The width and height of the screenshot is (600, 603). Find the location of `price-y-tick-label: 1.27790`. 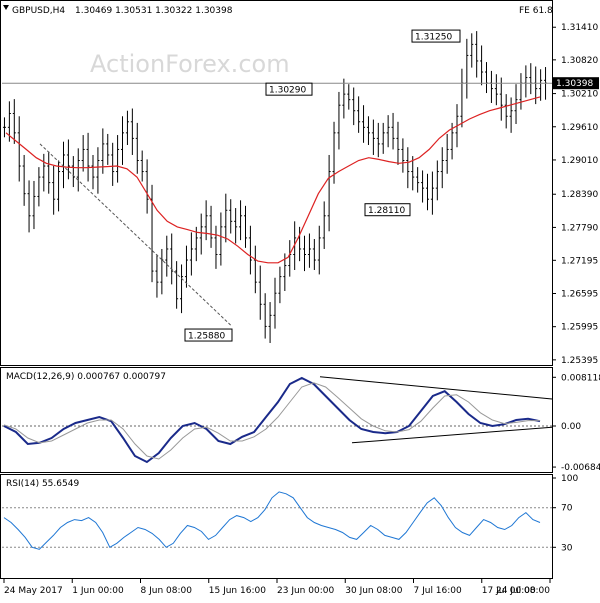

price-y-tick-label: 1.27790 is located at coordinates (579, 228).